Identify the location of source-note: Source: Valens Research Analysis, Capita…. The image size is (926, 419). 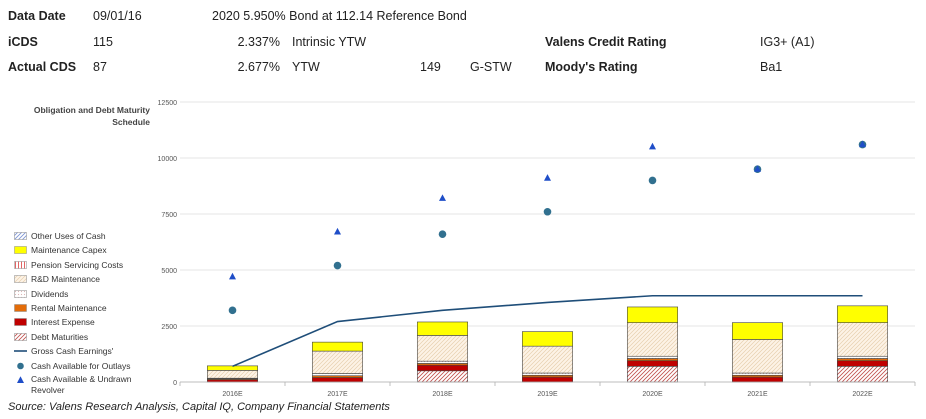
(199, 407).